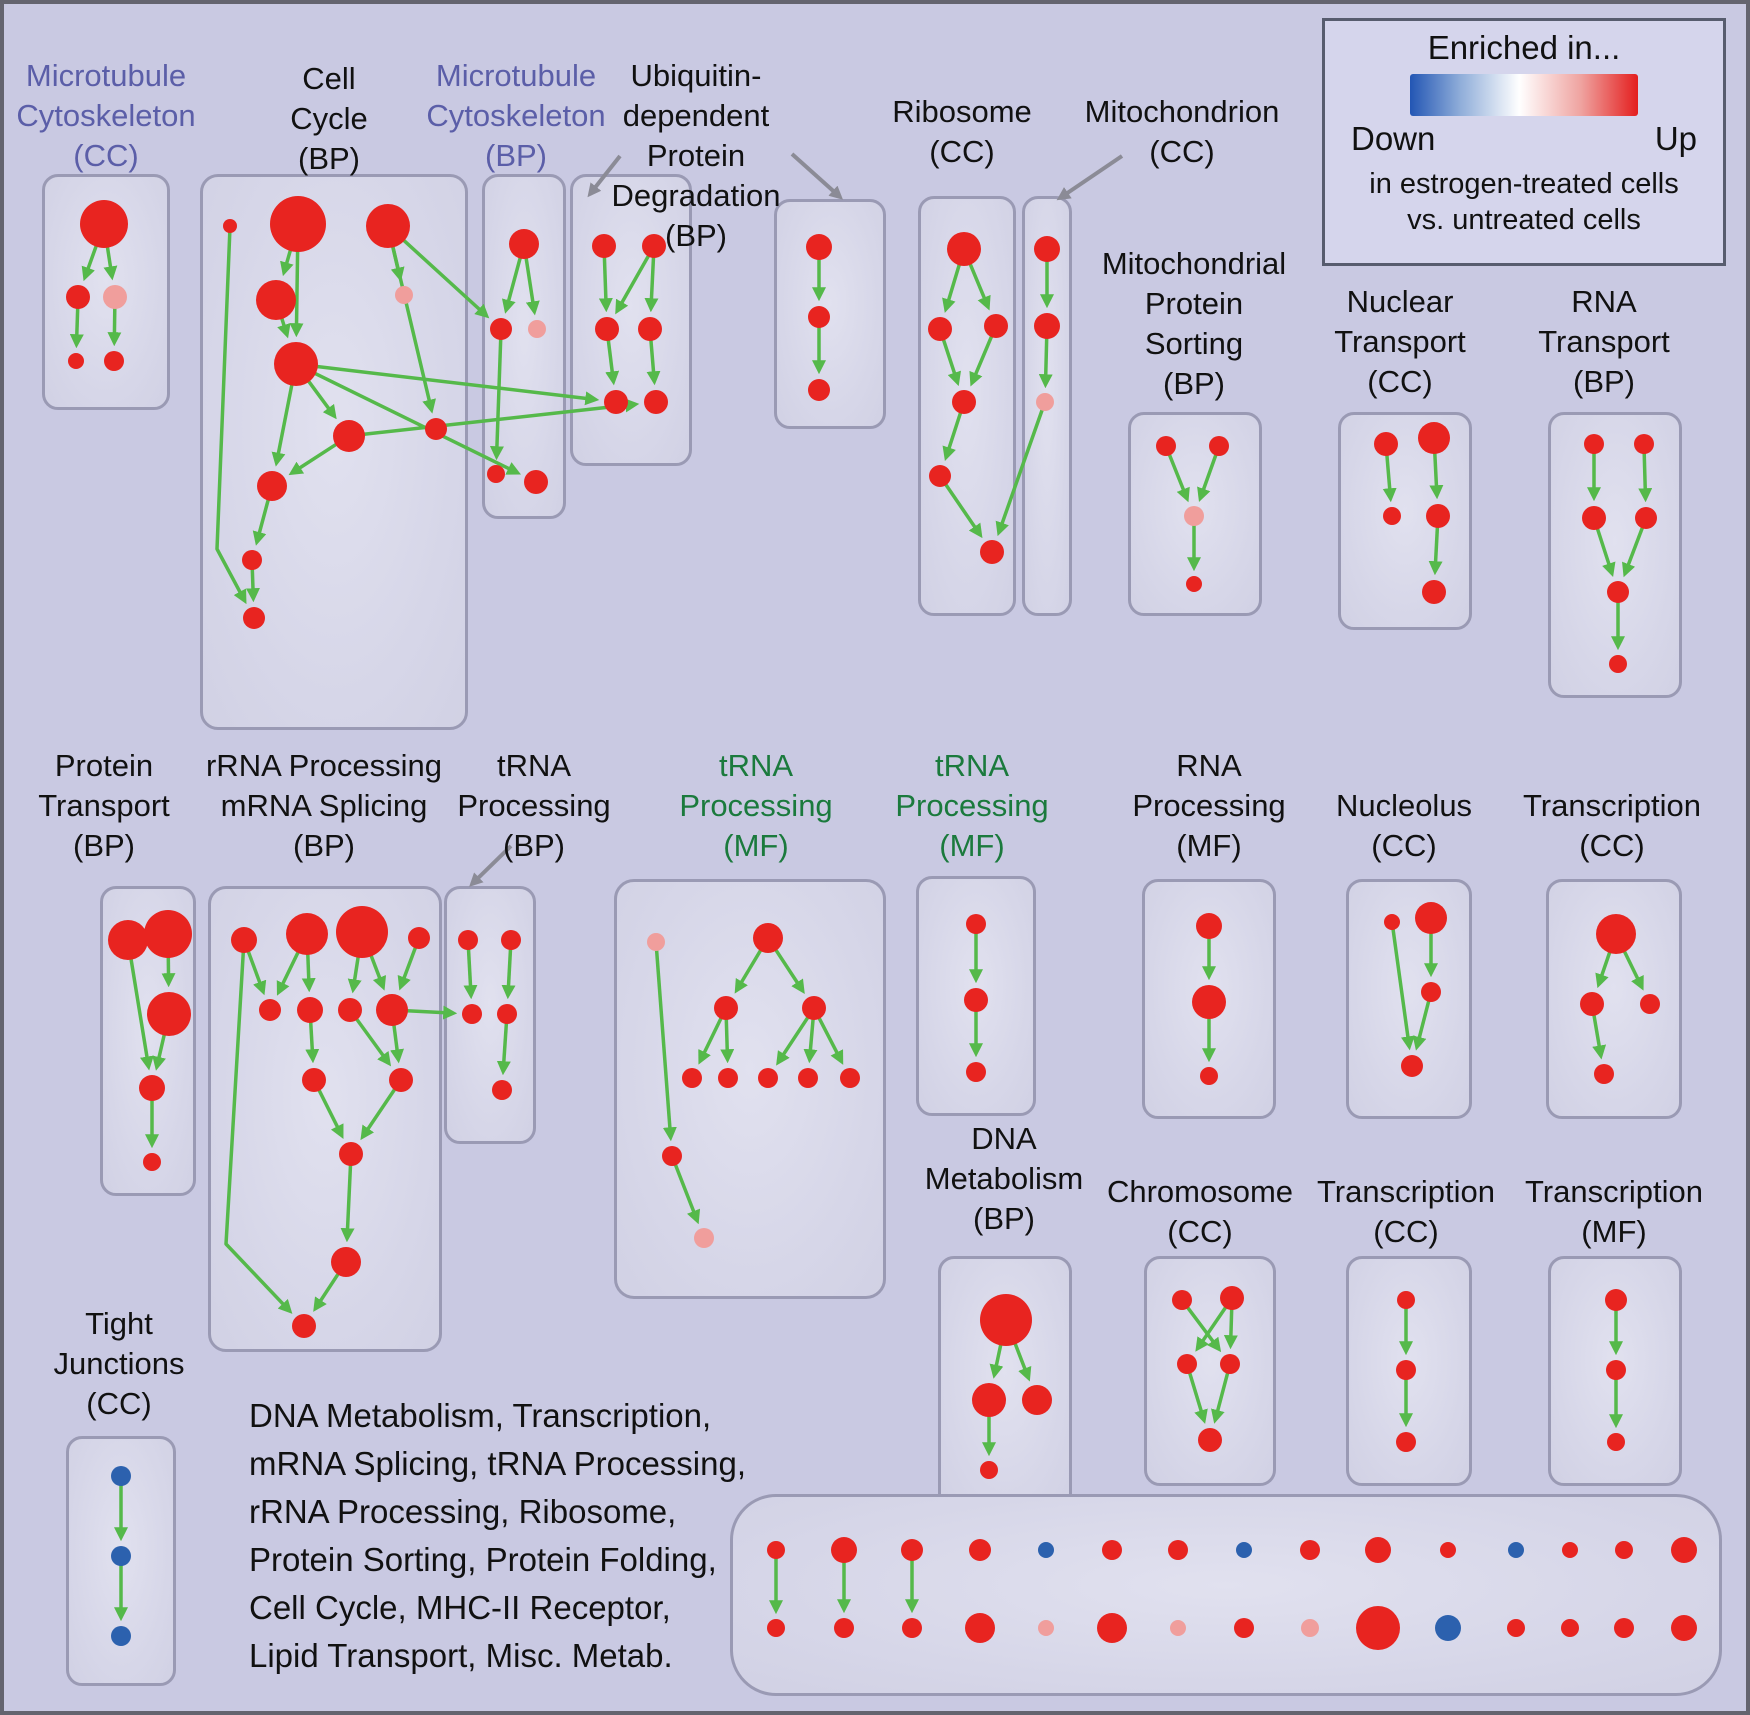  I want to click on group-label-chromosome-cc: Chromosome (CC), so click(1200, 1212).